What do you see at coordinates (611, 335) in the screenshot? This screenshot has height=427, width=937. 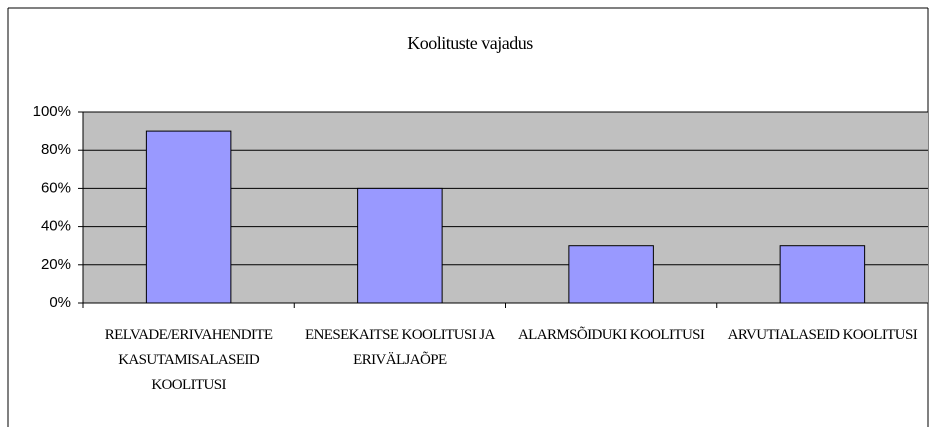 I see `x-tick-label: ALARMSÕIDUKI KOOLITUSI` at bounding box center [611, 335].